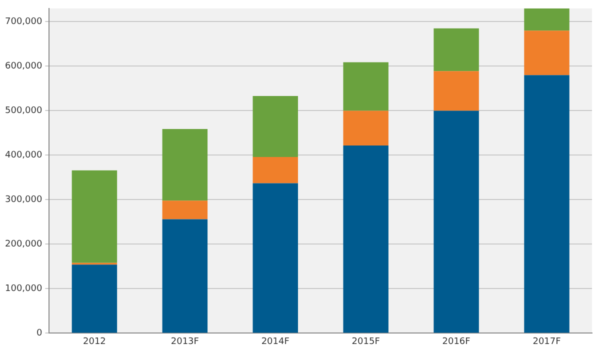 The width and height of the screenshot is (600, 350). What do you see at coordinates (94, 341) in the screenshot?
I see `x-tick-label: 2012` at bounding box center [94, 341].